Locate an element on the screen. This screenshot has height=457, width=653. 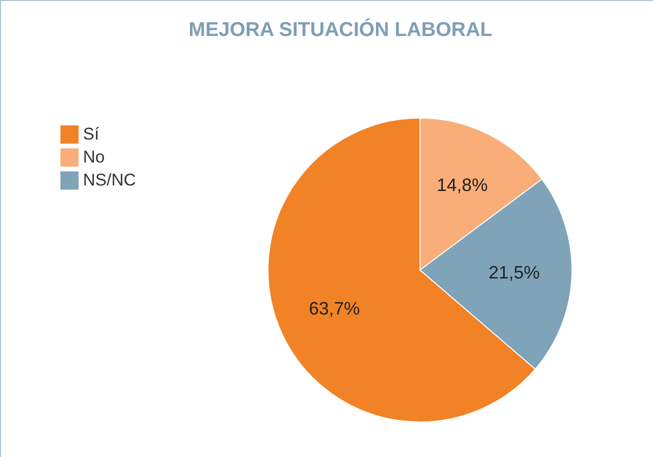
data-label: 21,5% is located at coordinates (514, 272).